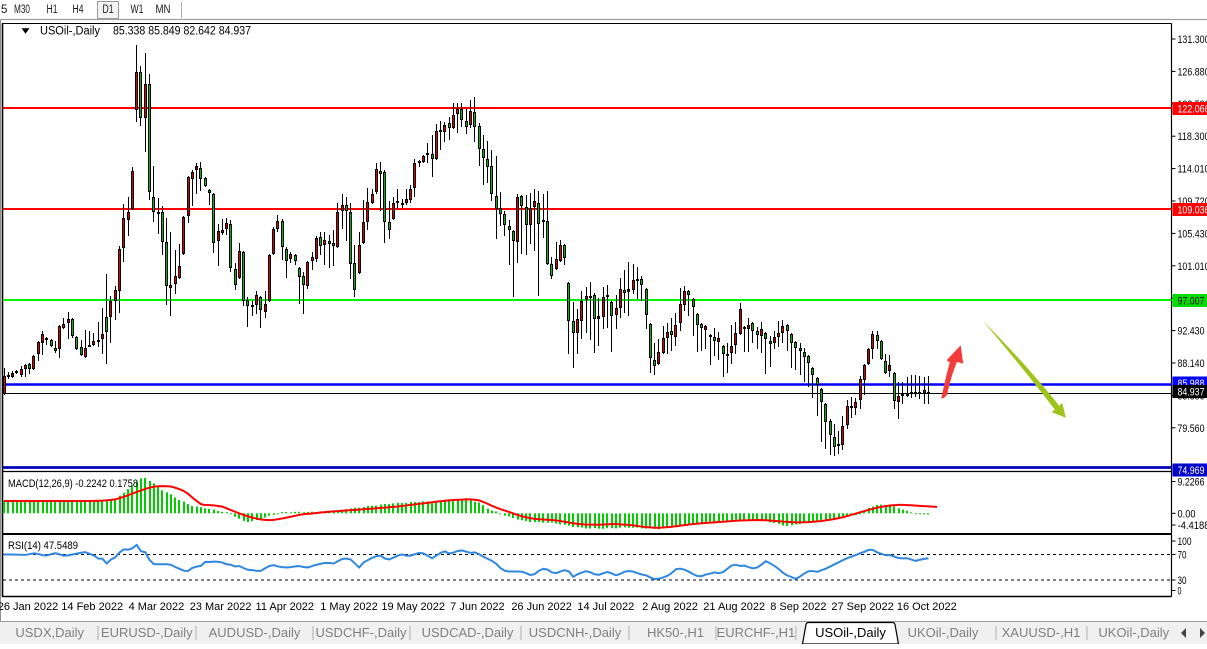 Image resolution: width=1207 pixels, height=649 pixels. What do you see at coordinates (670, 607) in the screenshot?
I see `svg-text: 2 Aug 2022` at bounding box center [670, 607].